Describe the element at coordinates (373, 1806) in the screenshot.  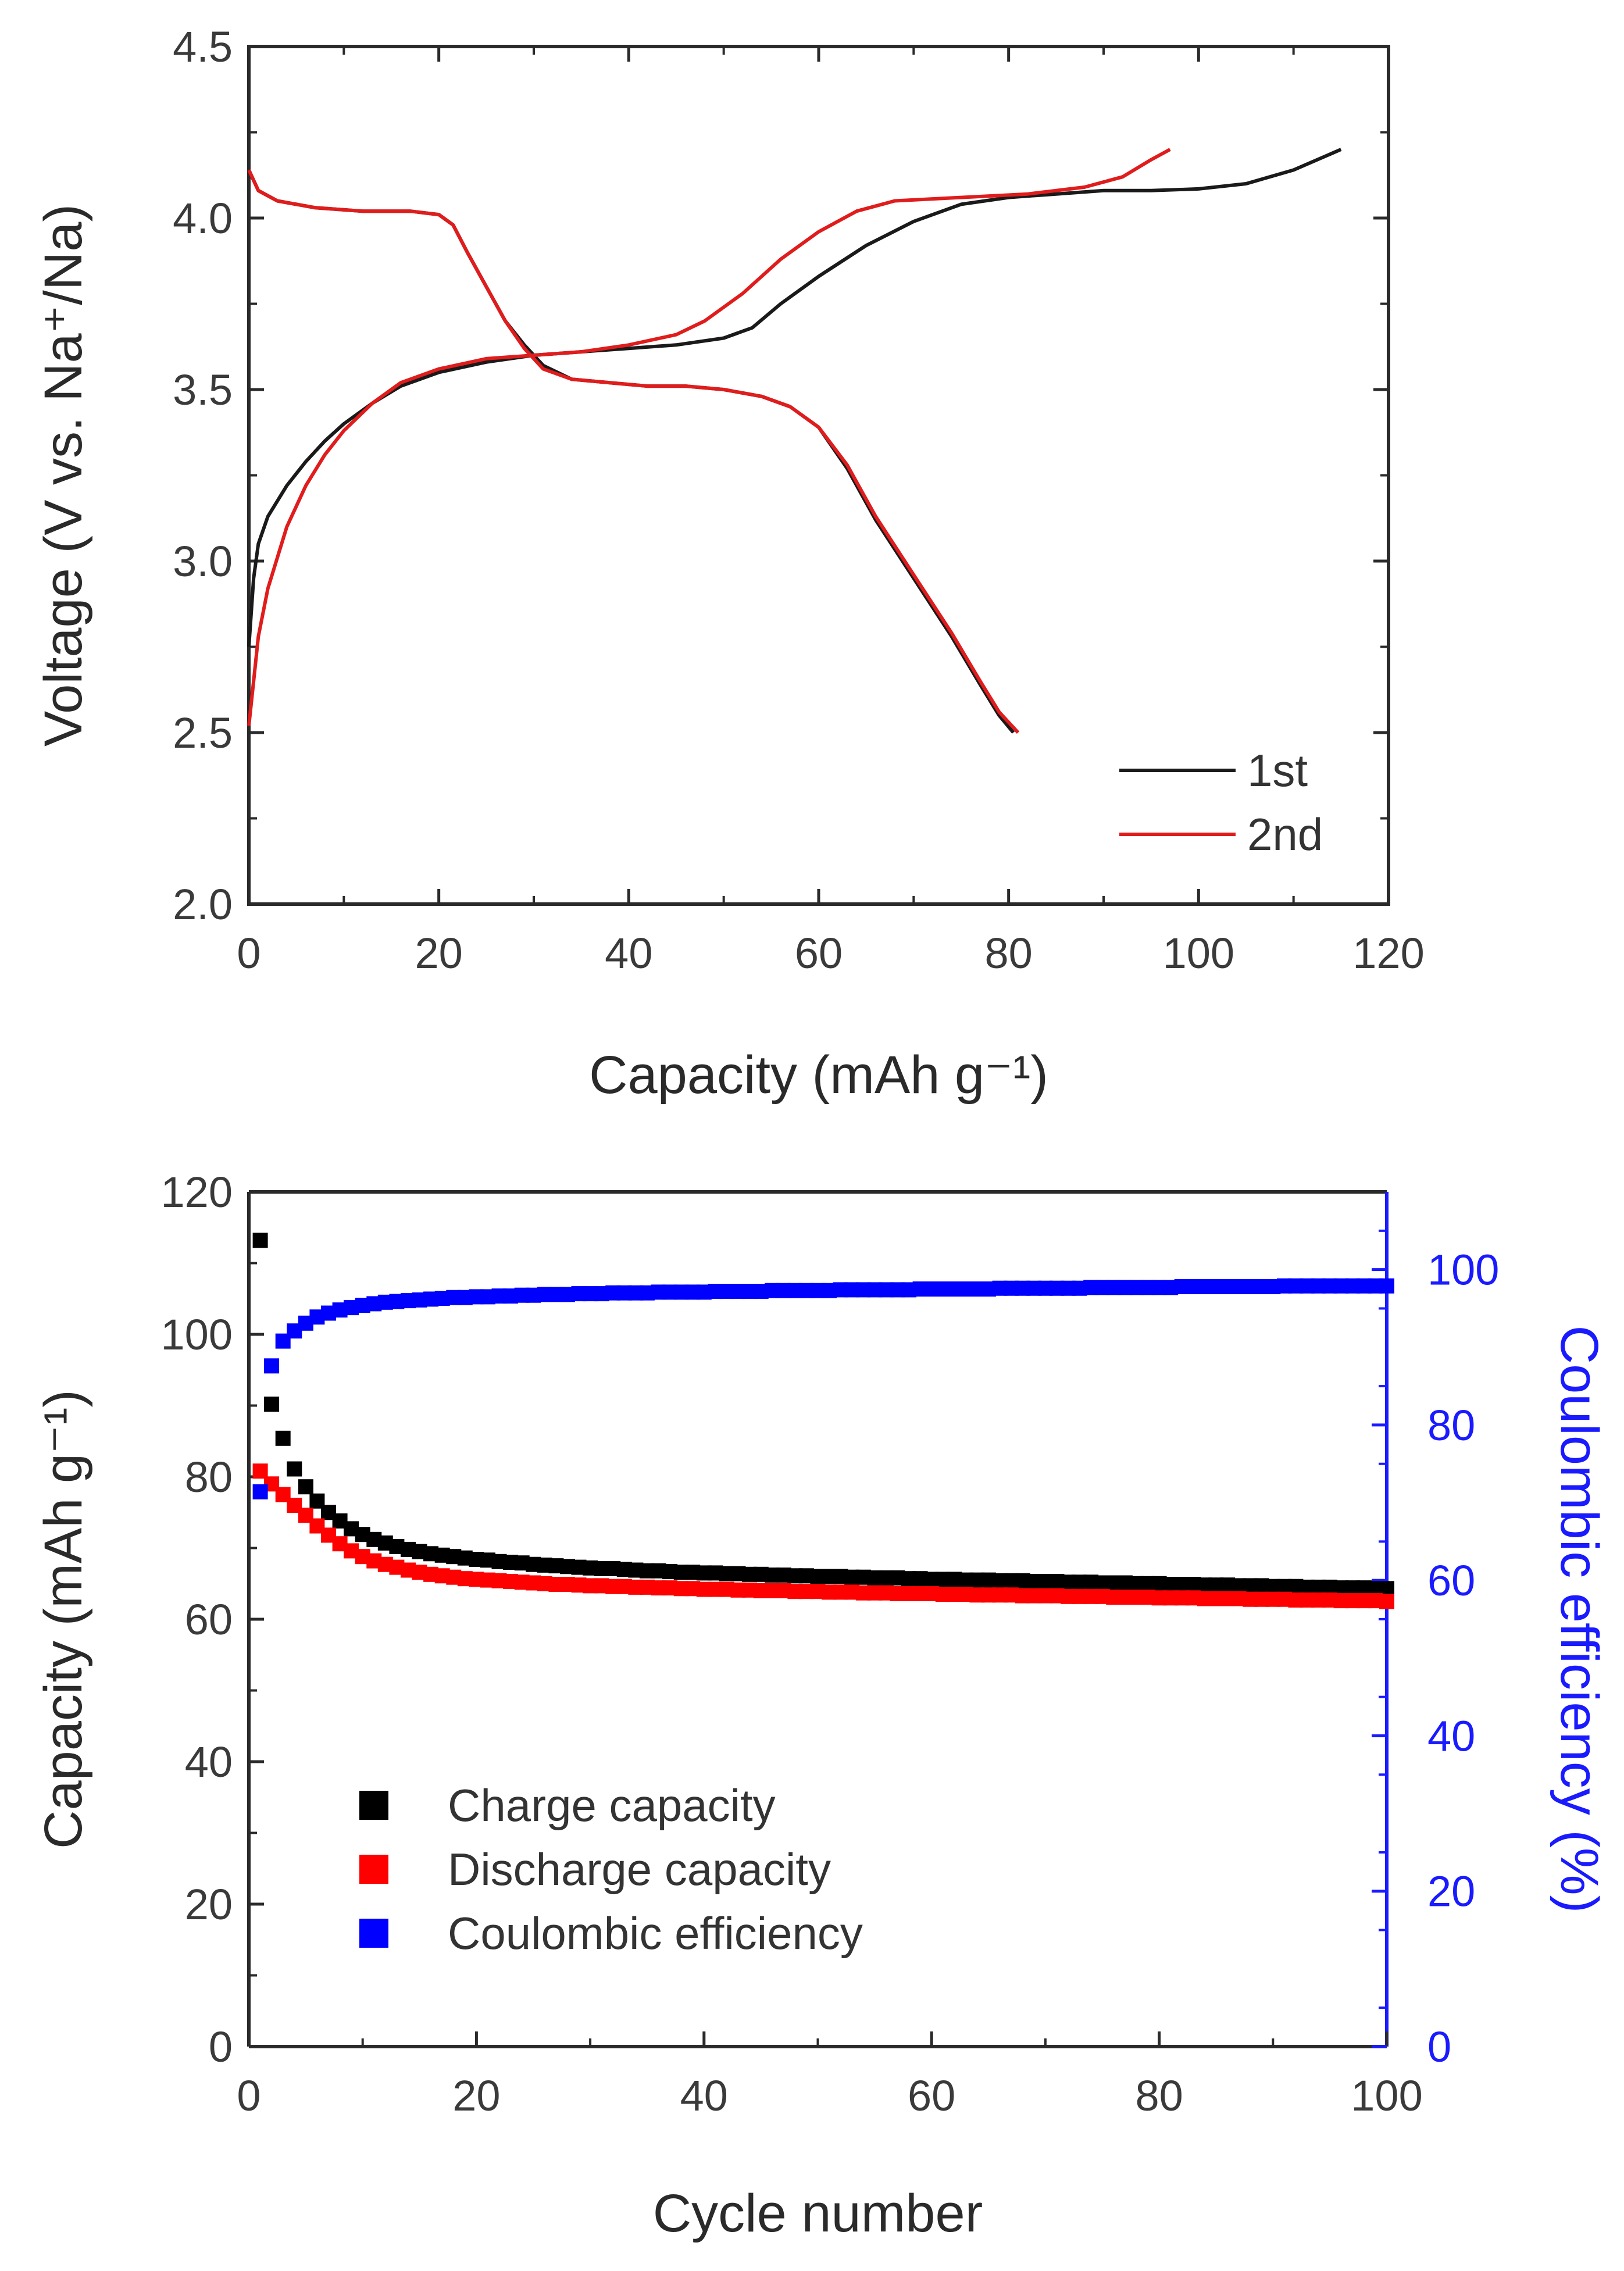
I see `legend-swatch-charge-capacity` at that location.